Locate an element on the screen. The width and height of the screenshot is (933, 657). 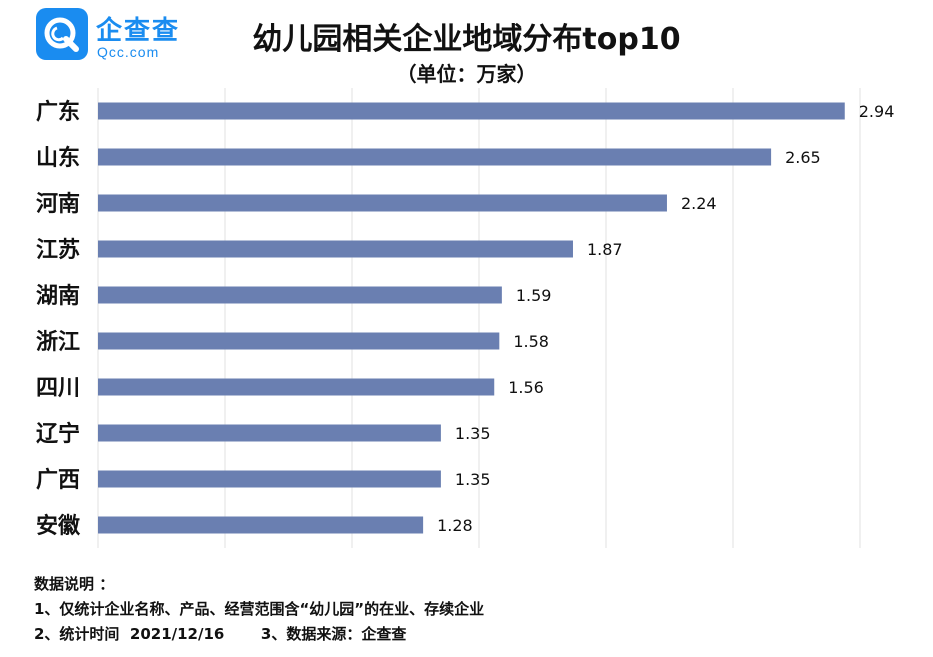
logo-name: 企查查 is located at coordinates (138, 31).